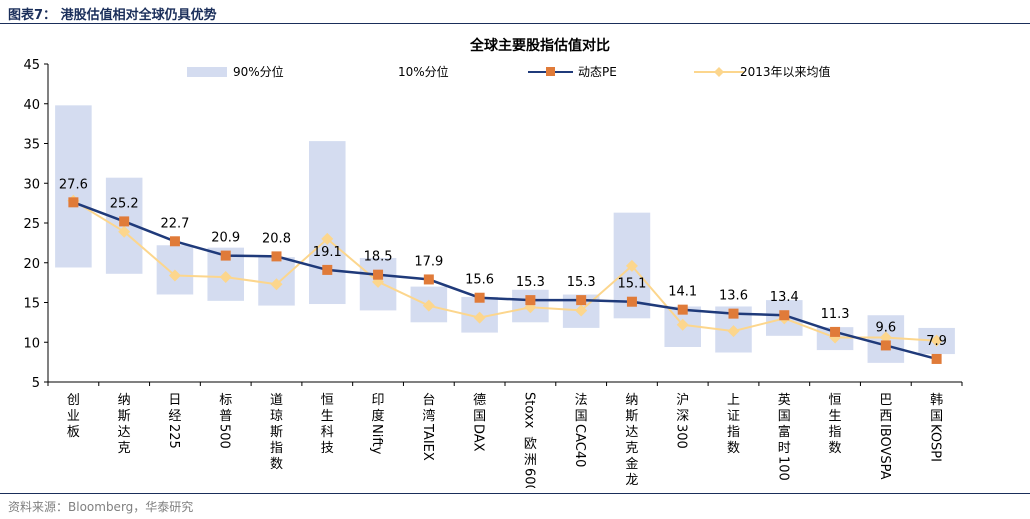  I want to click on x-category-run-6: Nifty, so click(376, 439).